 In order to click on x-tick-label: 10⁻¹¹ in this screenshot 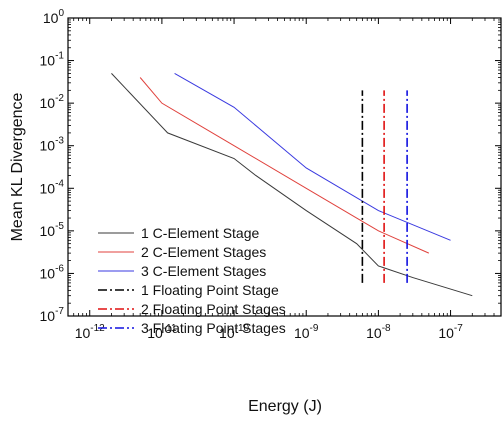, I will do `click(162, 332)`.